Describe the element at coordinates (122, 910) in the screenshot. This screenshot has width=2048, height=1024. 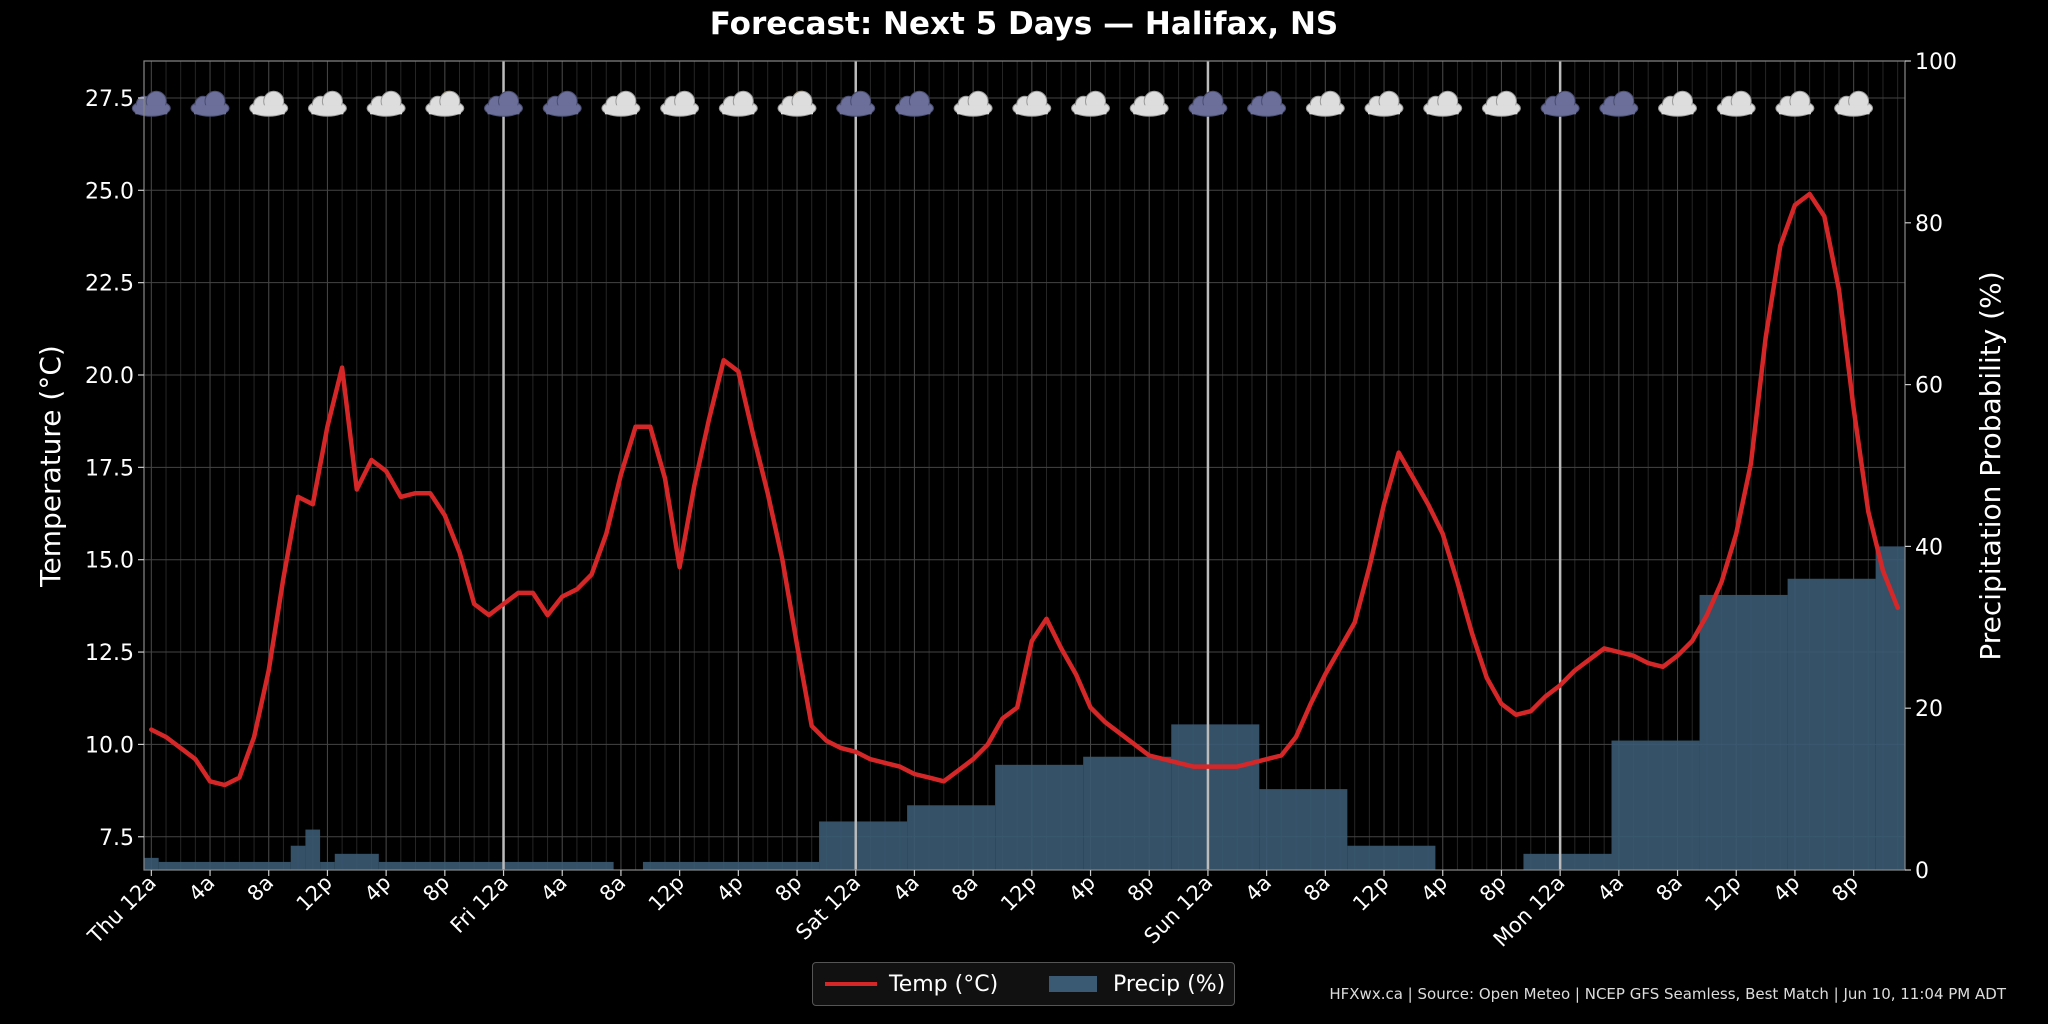
I see `x-tick-label: Thu 12a` at that location.